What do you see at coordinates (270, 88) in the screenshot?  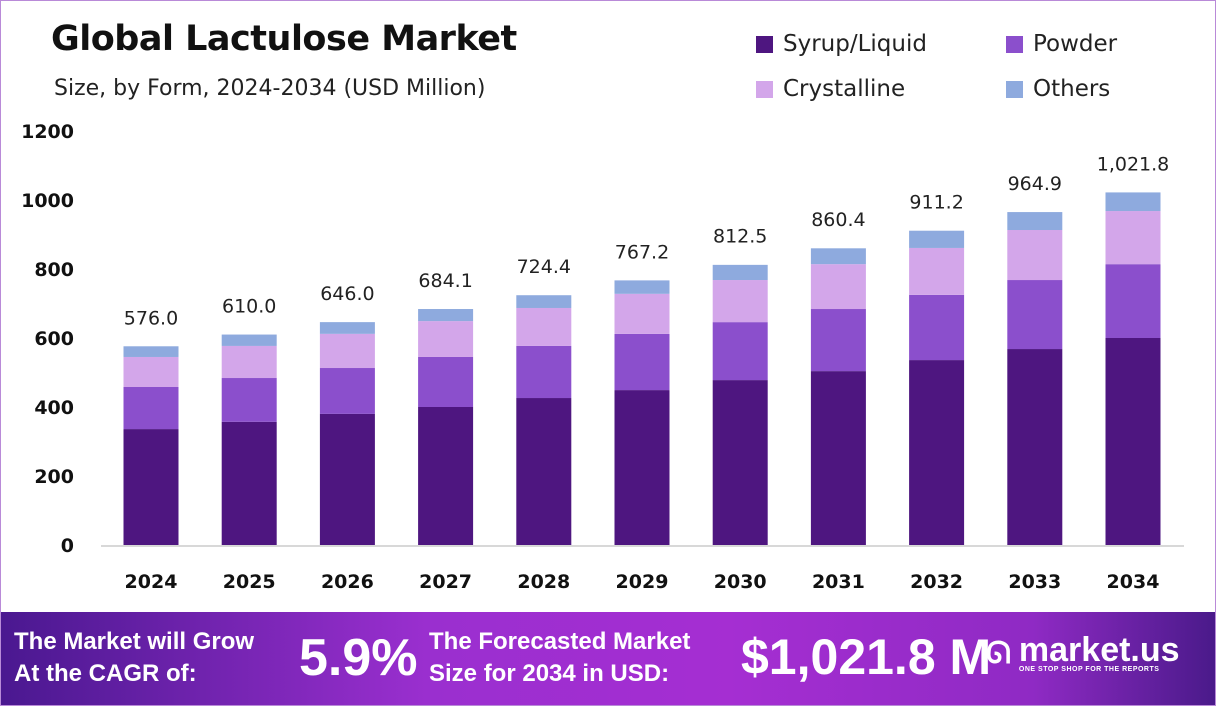 I see `chart-subtitle: Size, by Form, 2024-2034 (USD Million)` at bounding box center [270, 88].